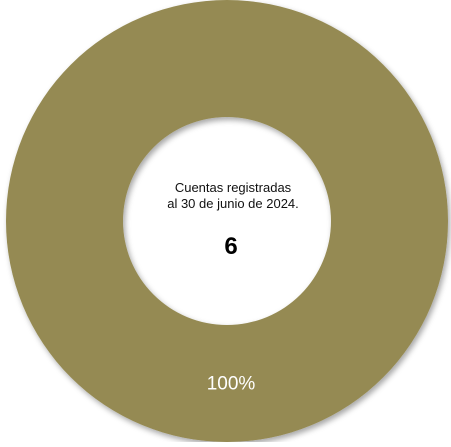 The image size is (451, 447). Describe the element at coordinates (233, 203) in the screenshot. I see `center-caption-line-2: al 30 de junio de 2024.` at that location.